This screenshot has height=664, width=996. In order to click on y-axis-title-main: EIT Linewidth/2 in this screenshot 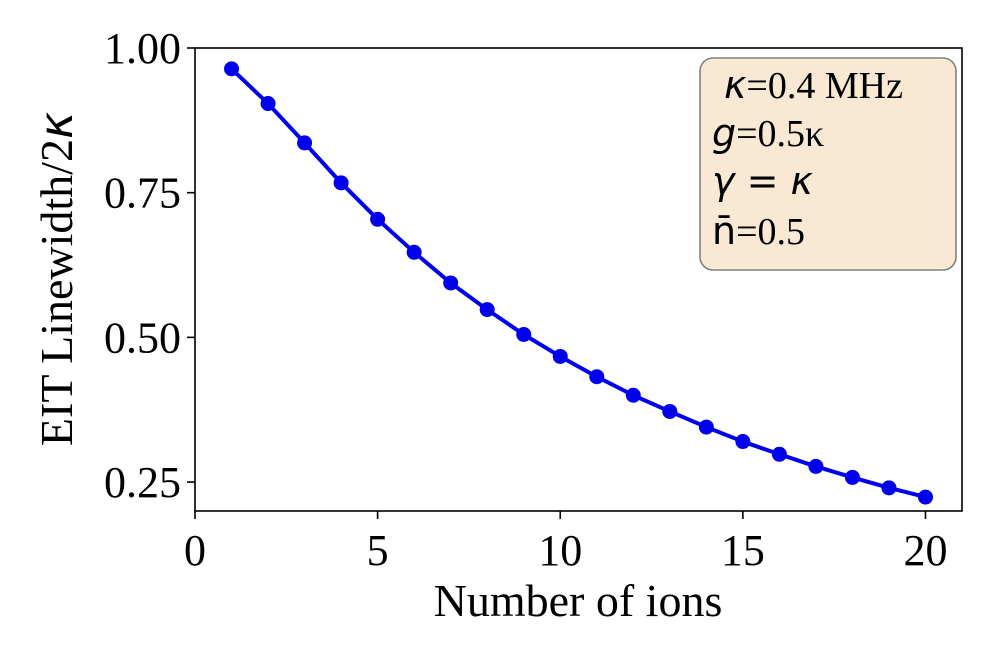, I will do `click(56, 292)`.